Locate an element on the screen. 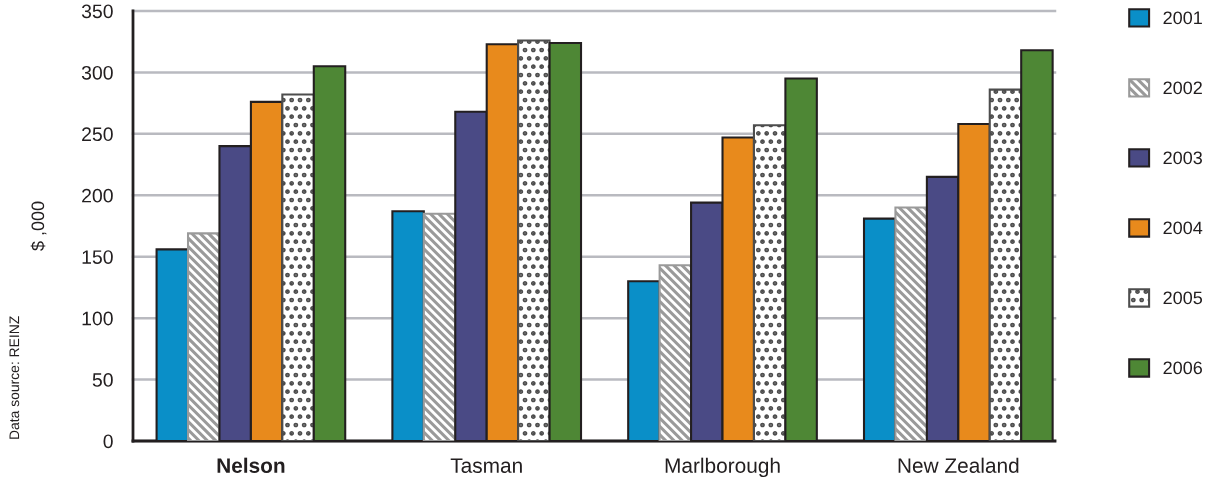 This screenshot has height=484, width=1217. y-tick-label: 300 is located at coordinates (97, 72).